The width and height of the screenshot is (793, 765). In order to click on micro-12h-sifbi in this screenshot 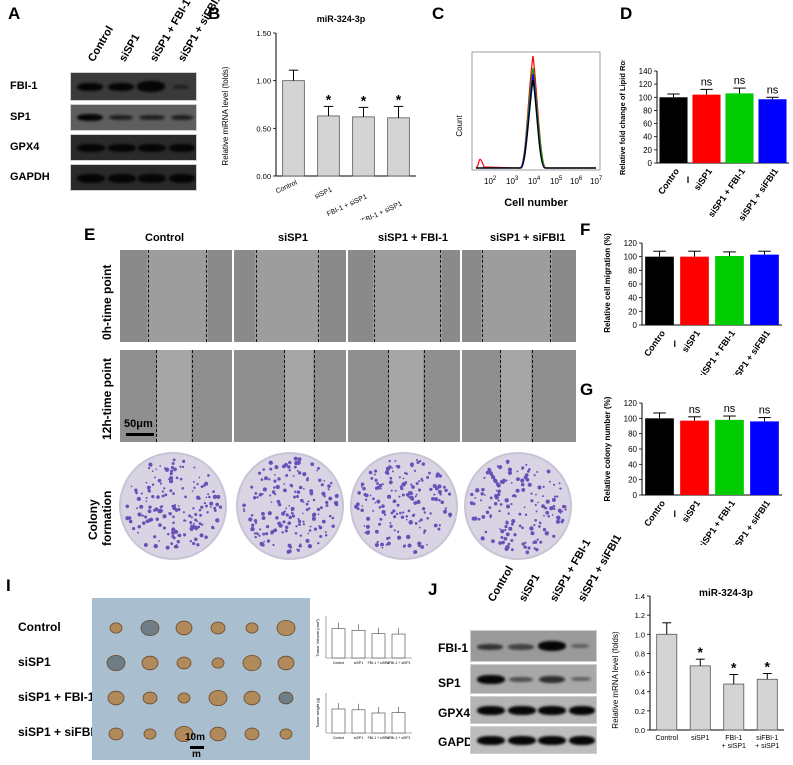, I will do `click(519, 396)`.